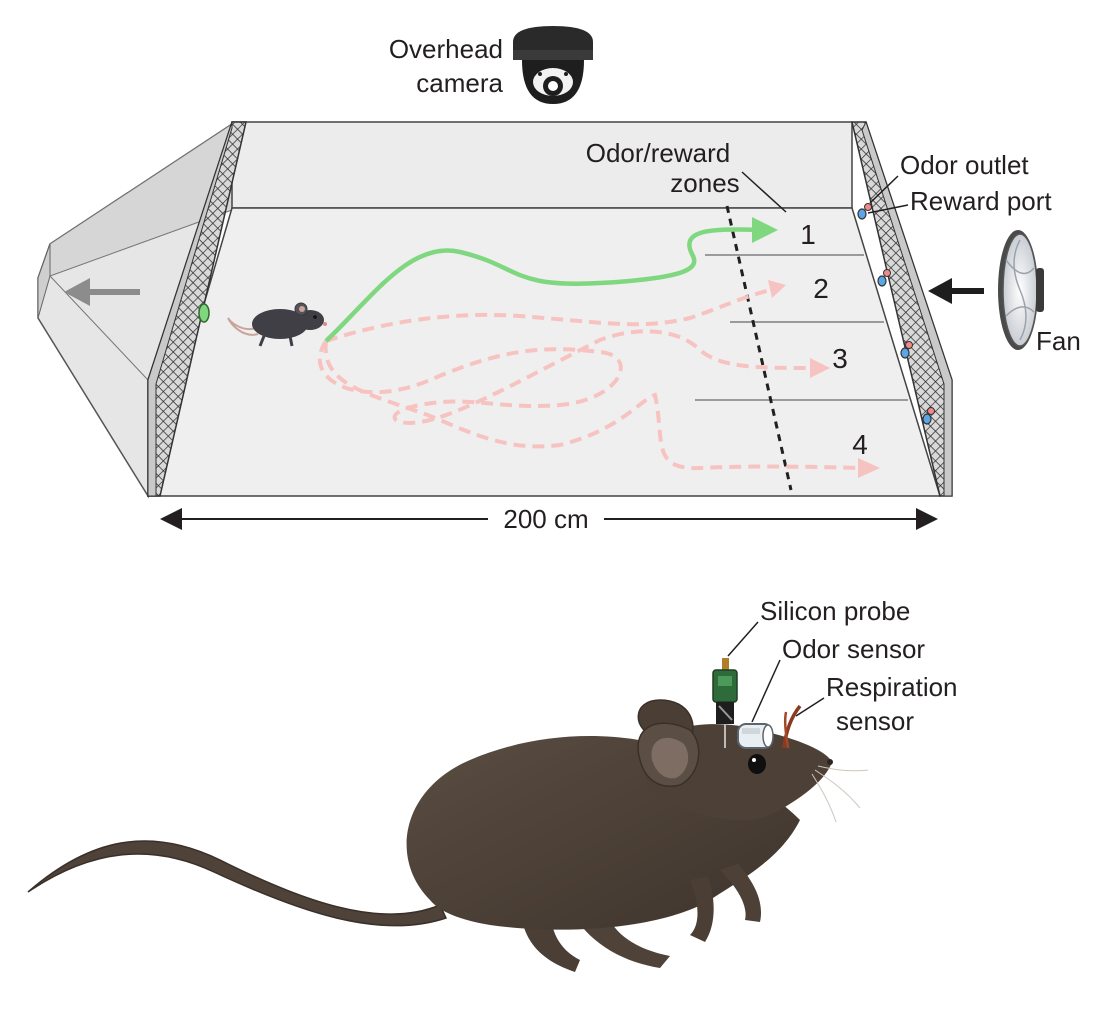  What do you see at coordinates (755, 736) in the screenshot?
I see `odor-sensor-icon` at bounding box center [755, 736].